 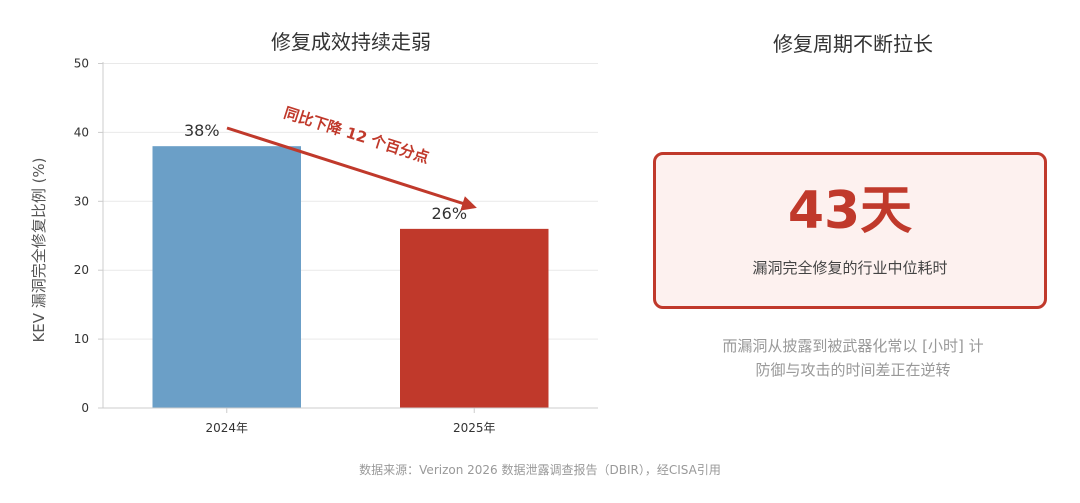 What do you see at coordinates (88, 236) in the screenshot?
I see `y-ticks: 0 10 20 30 40 50` at bounding box center [88, 236].